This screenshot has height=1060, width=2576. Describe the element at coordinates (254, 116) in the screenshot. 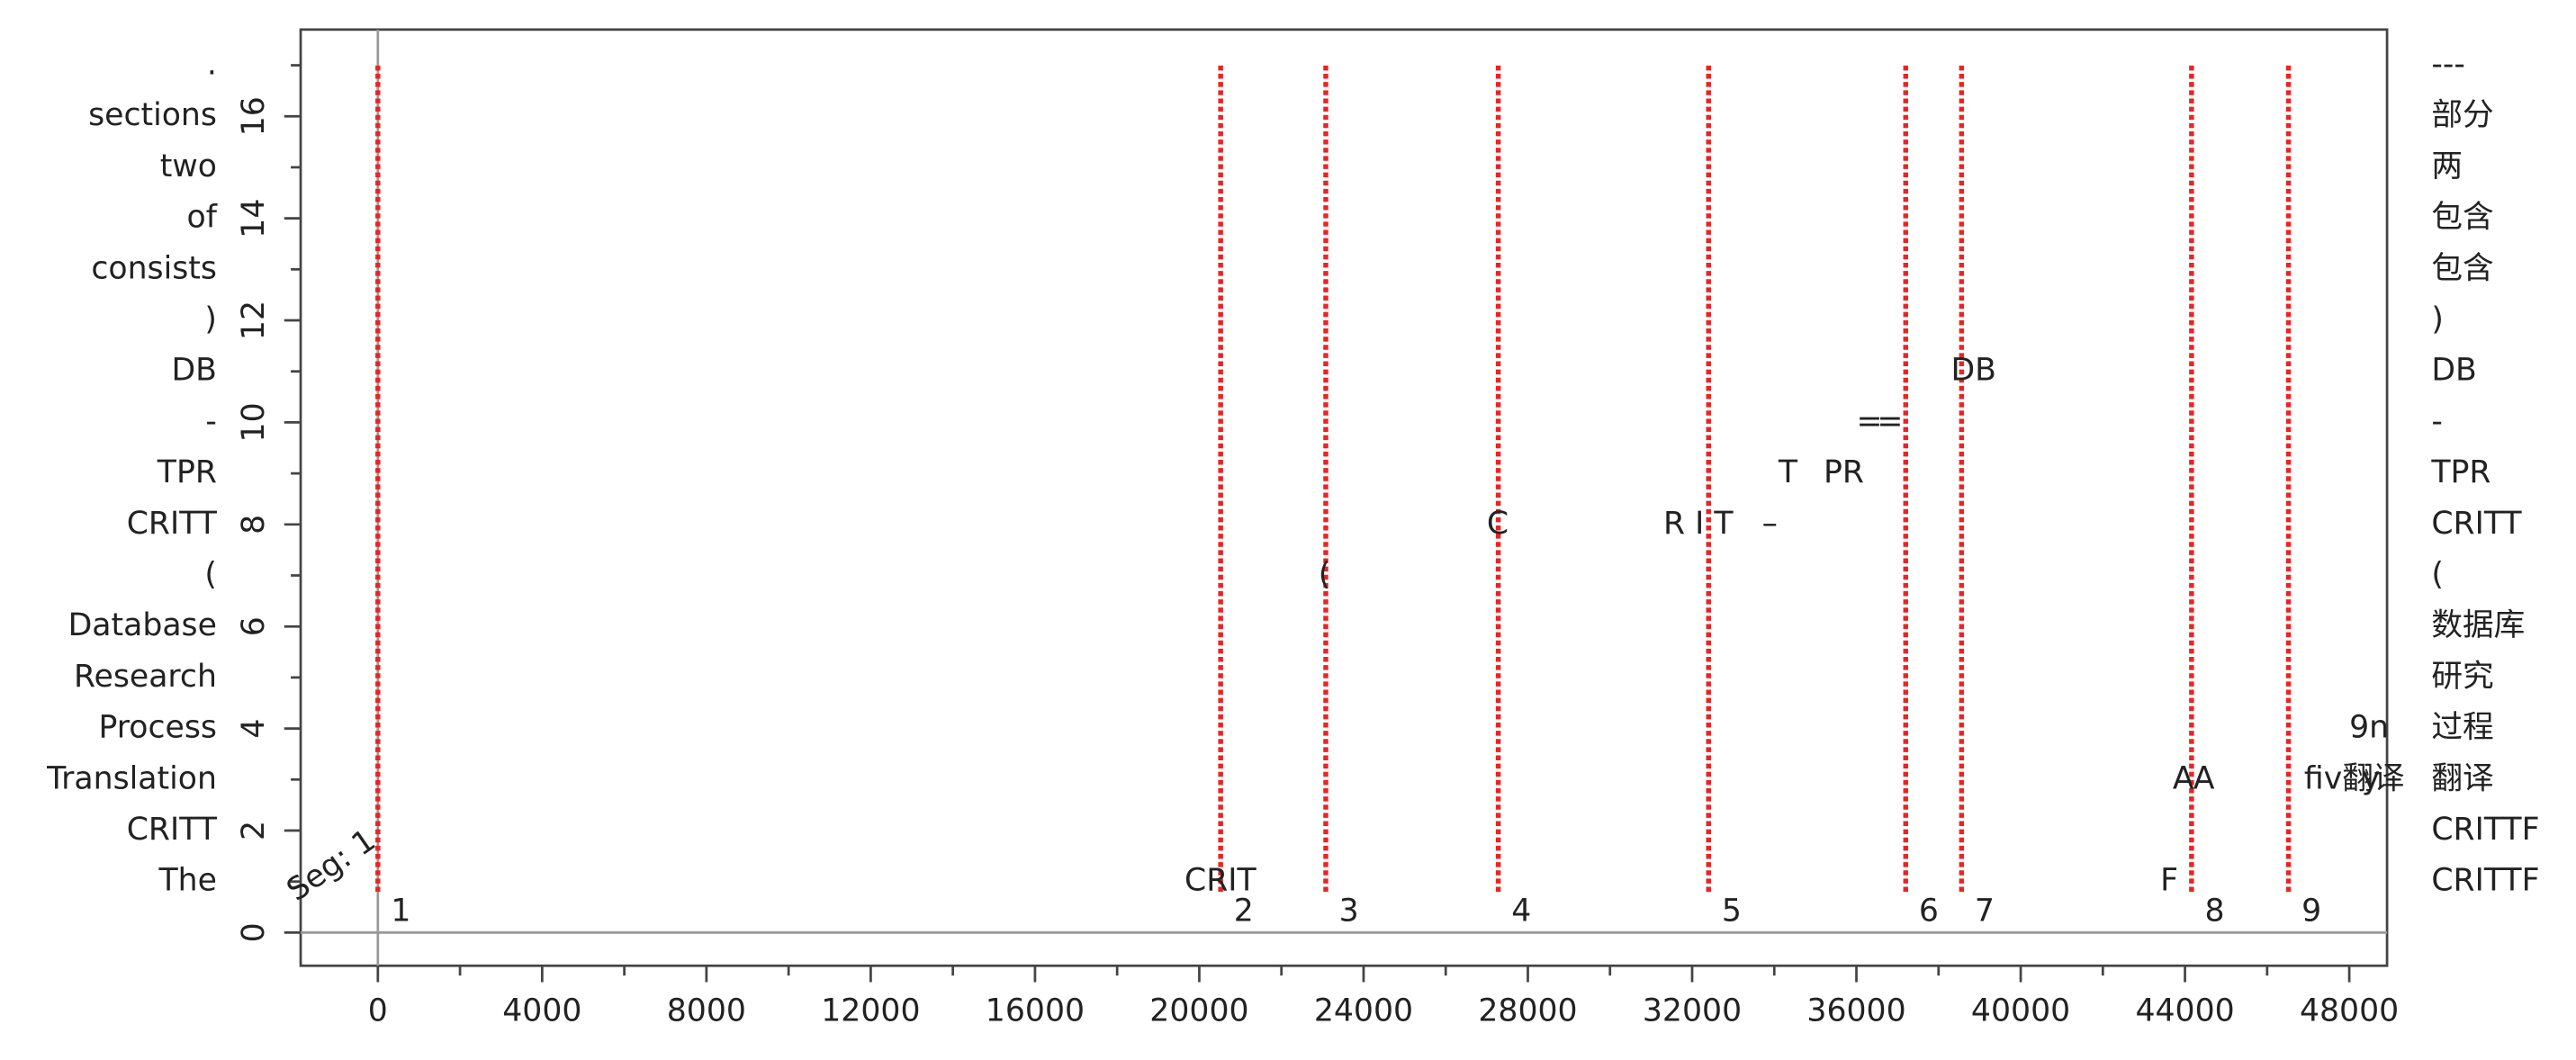

I see `y-tick-label: 16` at that location.